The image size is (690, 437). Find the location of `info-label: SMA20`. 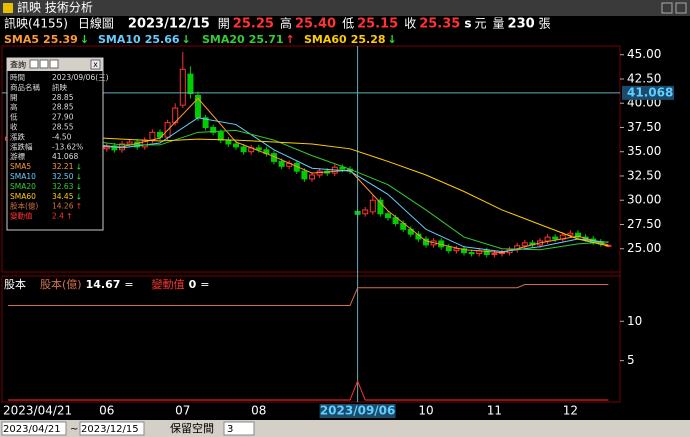

info-label: SMA20 is located at coordinates (23, 186).